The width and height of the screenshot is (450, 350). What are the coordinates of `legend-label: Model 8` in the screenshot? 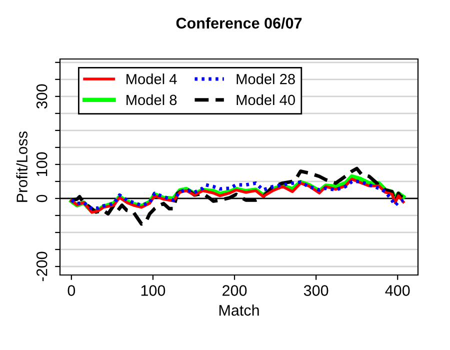 It's located at (151, 100).